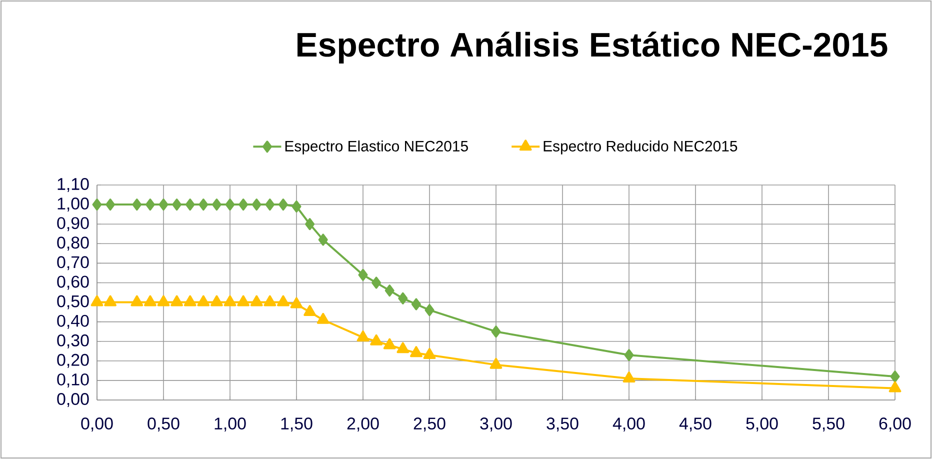 Image resolution: width=932 pixels, height=459 pixels. What do you see at coordinates (73, 224) in the screenshot?
I see `y-tick-label: 0,90` at bounding box center [73, 224].